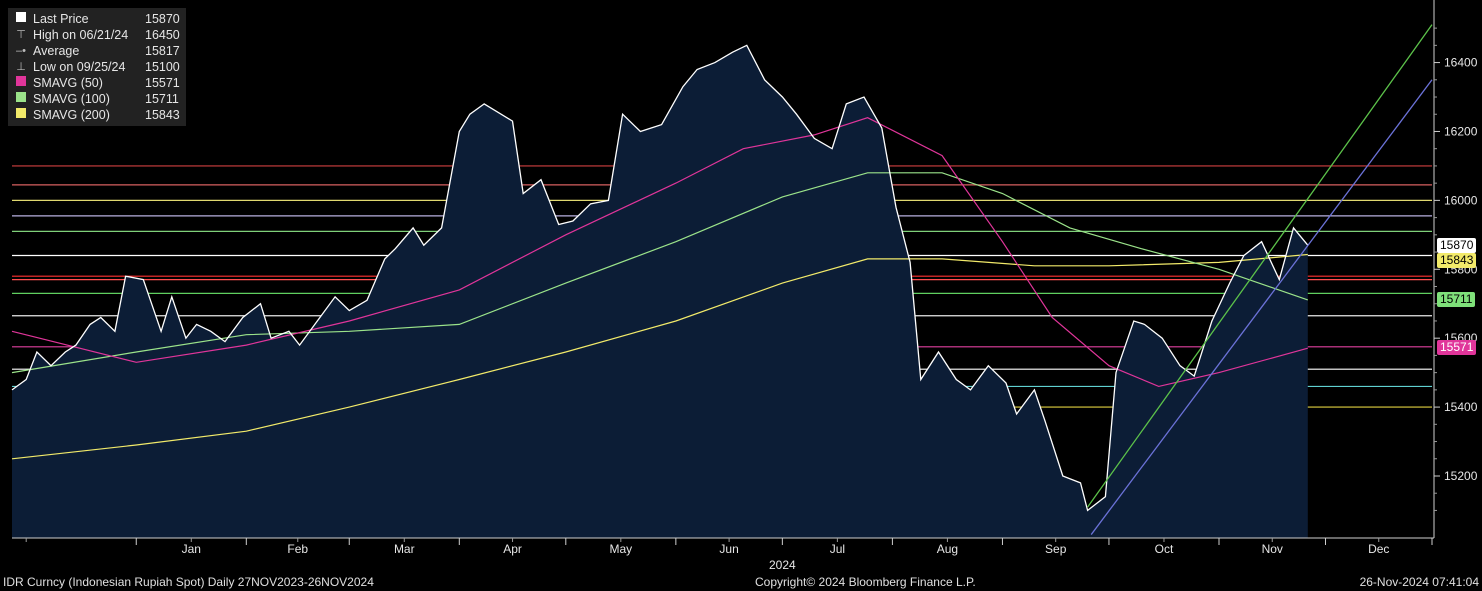 The width and height of the screenshot is (1482, 591). Describe the element at coordinates (728, 549) in the screenshot. I see `x-tick-label: Jun` at that location.